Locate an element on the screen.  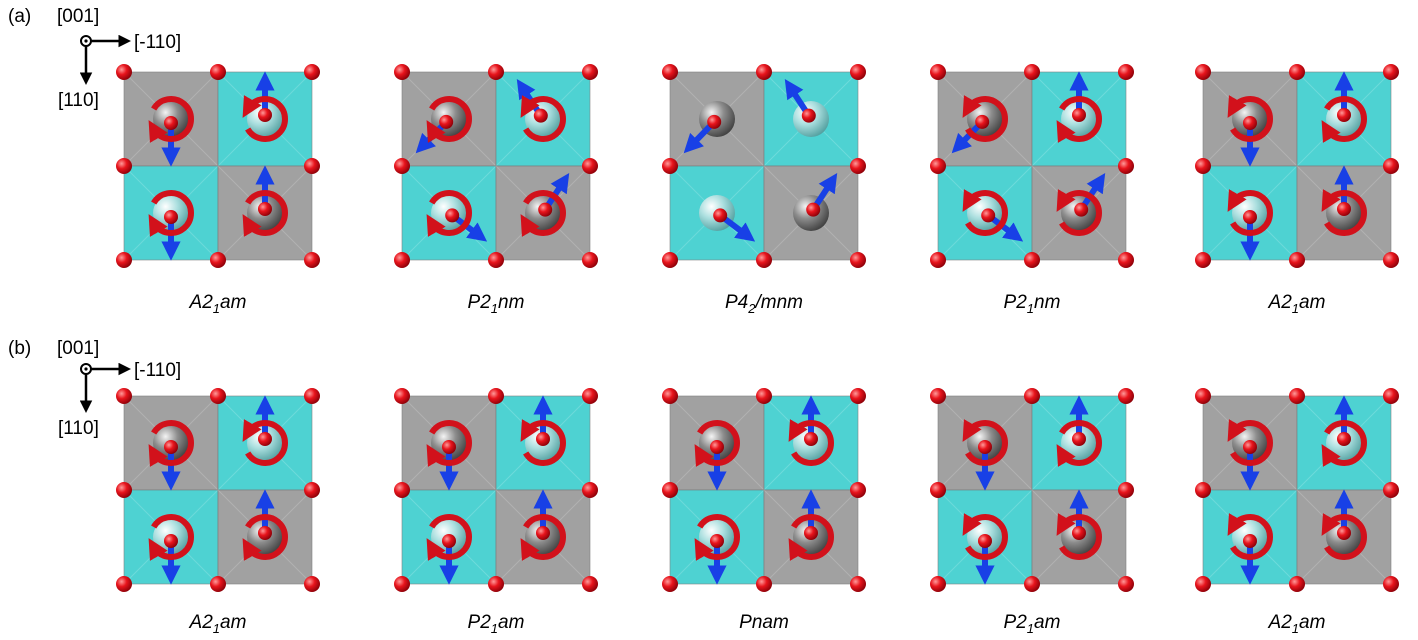
axis-out-label-b: [001] is located at coordinates (78, 348).